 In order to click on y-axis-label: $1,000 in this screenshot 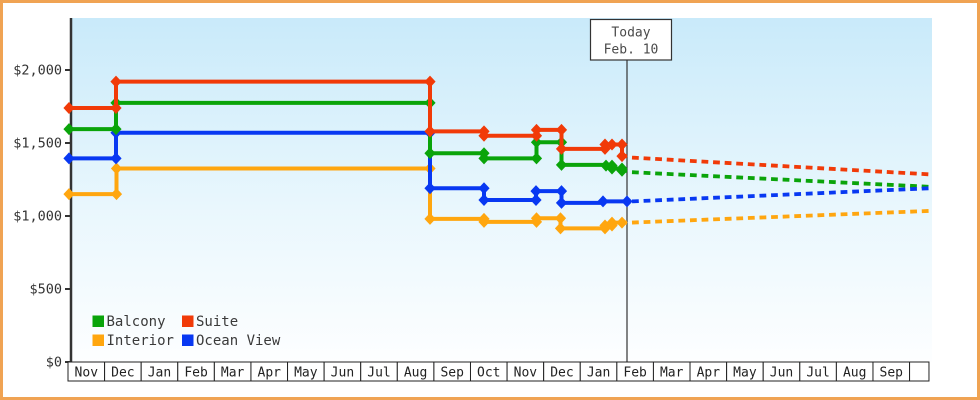, I will do `click(37, 217)`.